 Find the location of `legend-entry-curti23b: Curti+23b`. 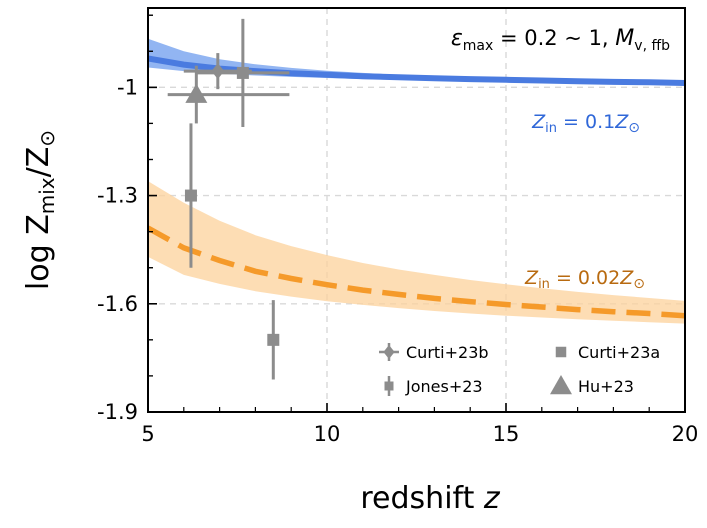

legend-entry-curti23b: Curti+23b is located at coordinates (434, 352).